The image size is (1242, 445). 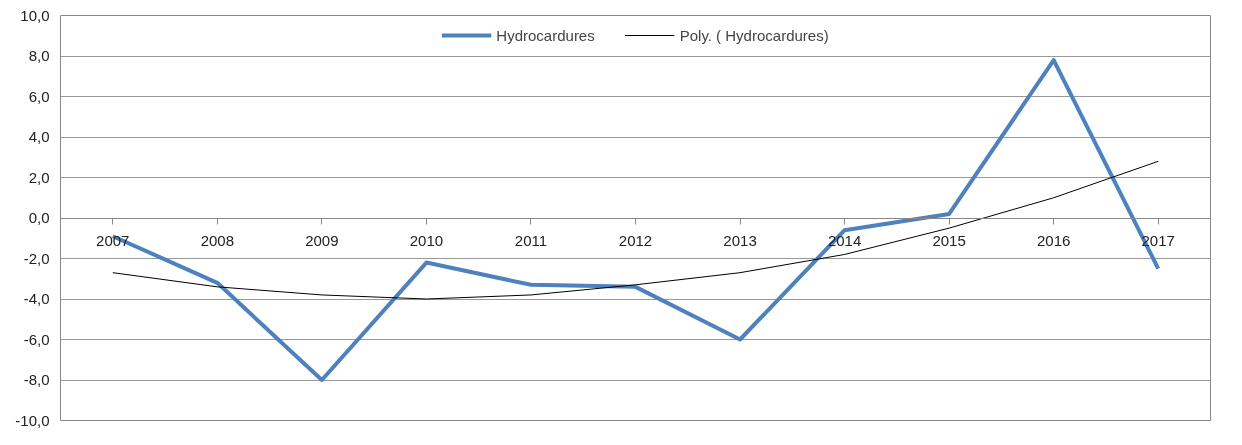 What do you see at coordinates (36, 298) in the screenshot?
I see `y-tick-label: -4,0` at bounding box center [36, 298].